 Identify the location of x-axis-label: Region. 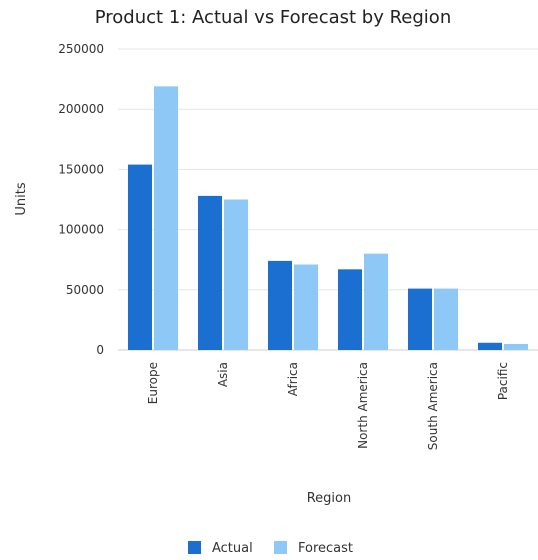
(329, 498).